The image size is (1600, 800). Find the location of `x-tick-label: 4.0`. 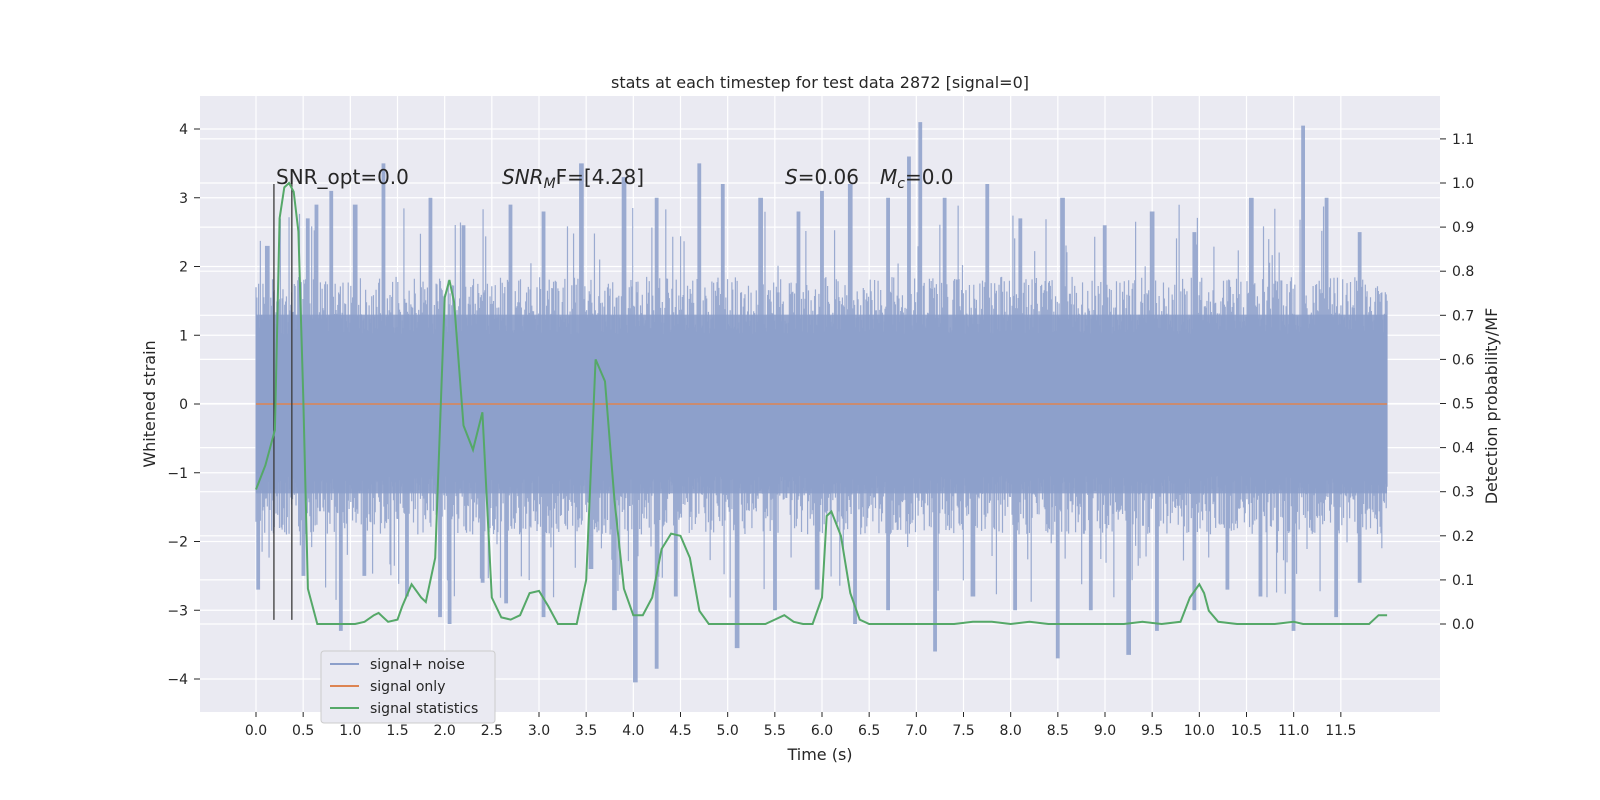

x-tick-label: 4.0 is located at coordinates (633, 731).